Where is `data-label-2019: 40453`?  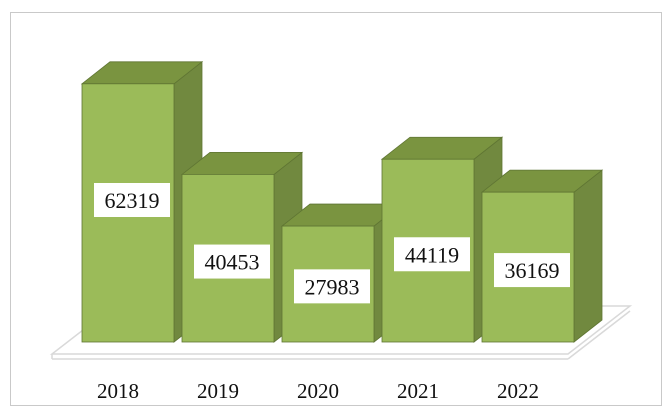 data-label-2019: 40453 is located at coordinates (232, 261).